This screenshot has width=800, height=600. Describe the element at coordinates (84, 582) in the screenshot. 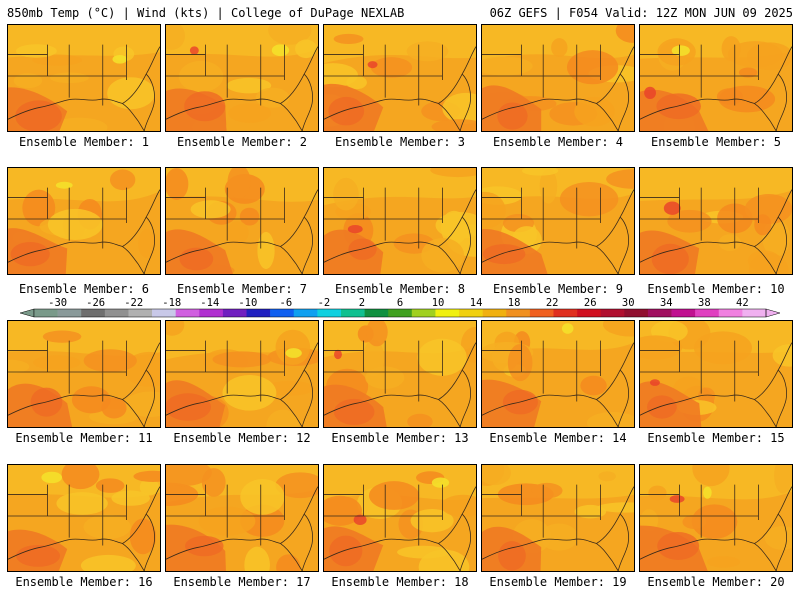

I see `ensemble-member-label: Ensemble Member: 16` at that location.